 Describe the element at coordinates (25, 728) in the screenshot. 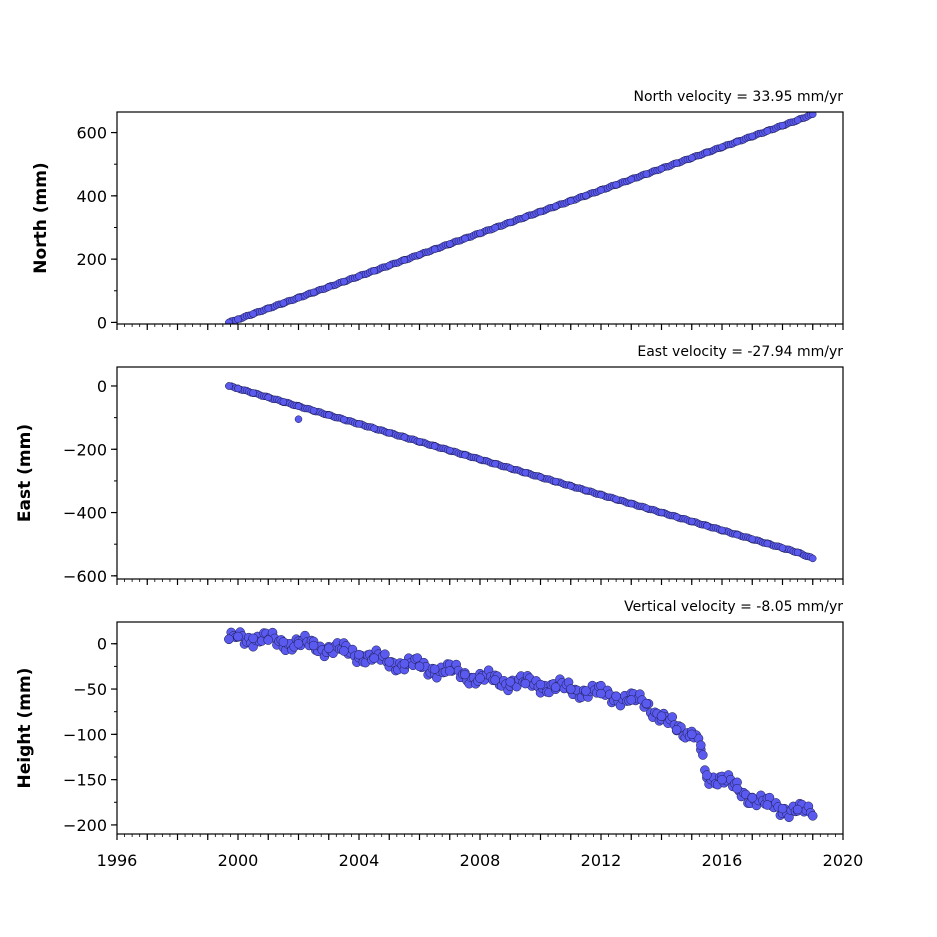

I see `height-y-axis-label: Height (mm)` at that location.